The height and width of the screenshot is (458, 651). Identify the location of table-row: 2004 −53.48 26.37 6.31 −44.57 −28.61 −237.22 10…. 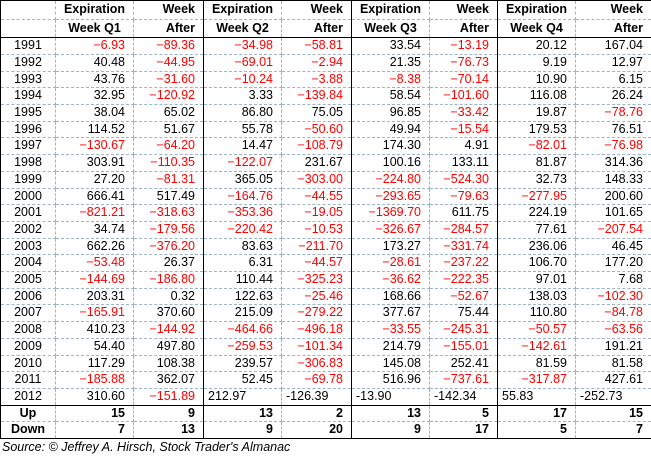
(325, 263).